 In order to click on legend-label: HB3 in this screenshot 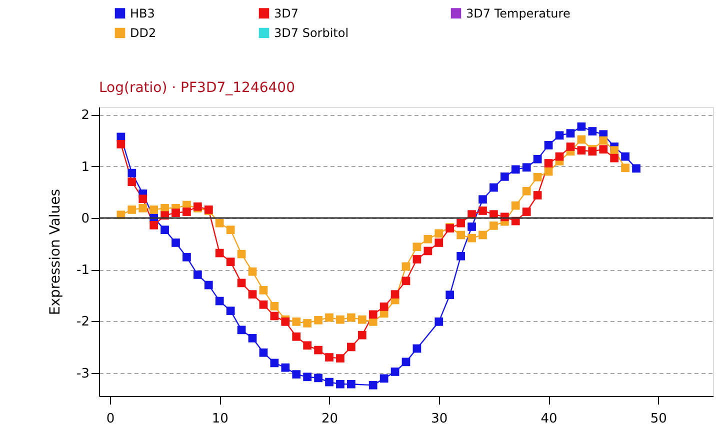, I will do `click(142, 13)`.